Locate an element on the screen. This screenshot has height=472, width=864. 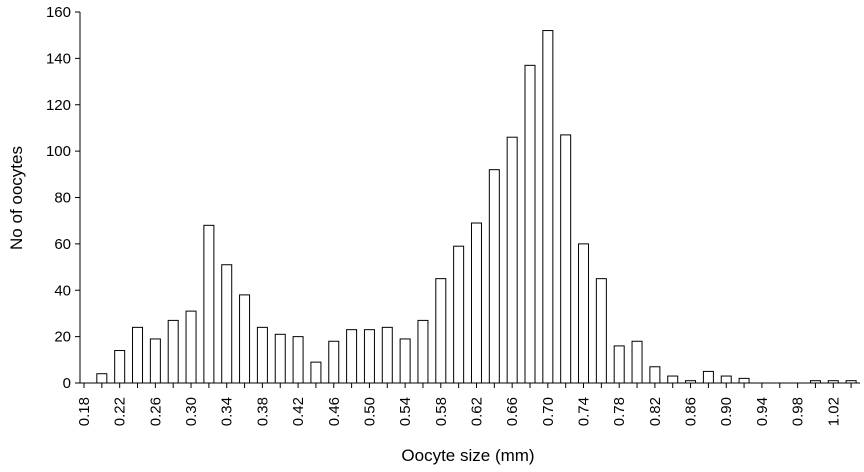
x-tick-label: 0.50 is located at coordinates (369, 411).